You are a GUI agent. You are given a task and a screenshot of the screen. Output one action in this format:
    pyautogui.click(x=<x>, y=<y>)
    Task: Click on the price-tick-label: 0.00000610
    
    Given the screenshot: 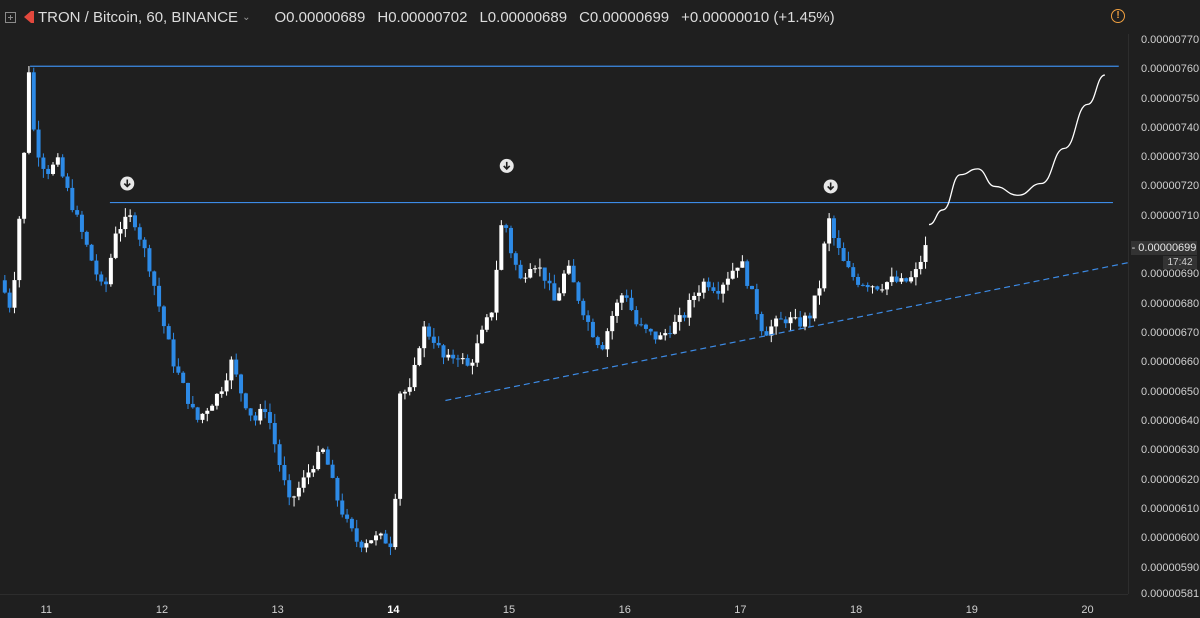 What is the action you would take?
    pyautogui.click(x=1170, y=508)
    